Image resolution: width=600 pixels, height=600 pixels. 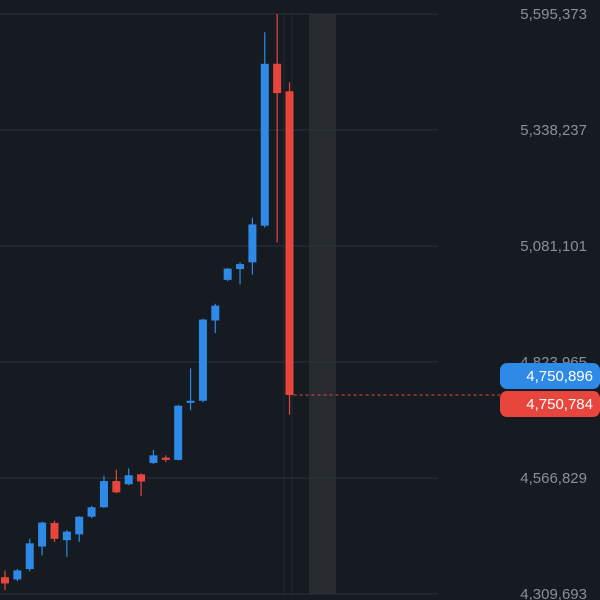 I want to click on y-tick-label: 5,595,373, so click(x=553, y=14).